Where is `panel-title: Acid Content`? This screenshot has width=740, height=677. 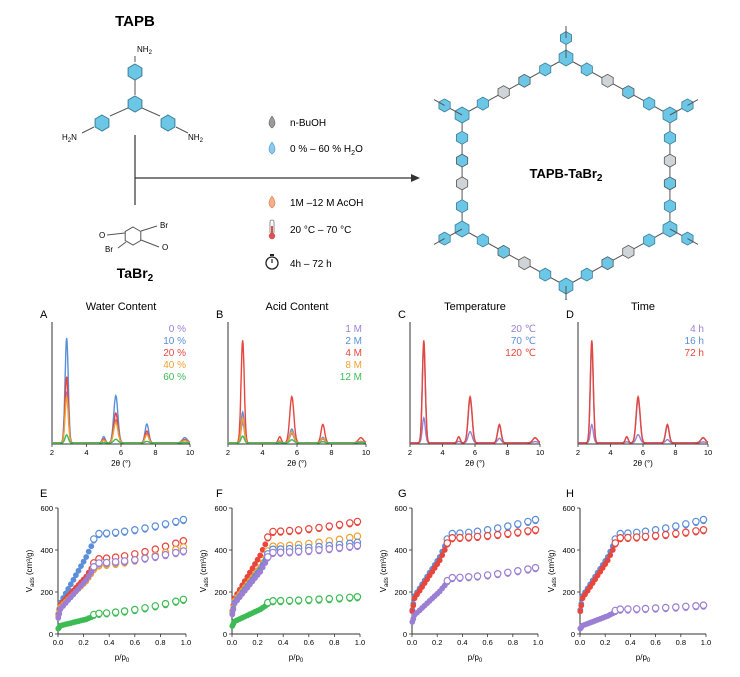
panel-title: Acid Content is located at coordinates (297, 307).